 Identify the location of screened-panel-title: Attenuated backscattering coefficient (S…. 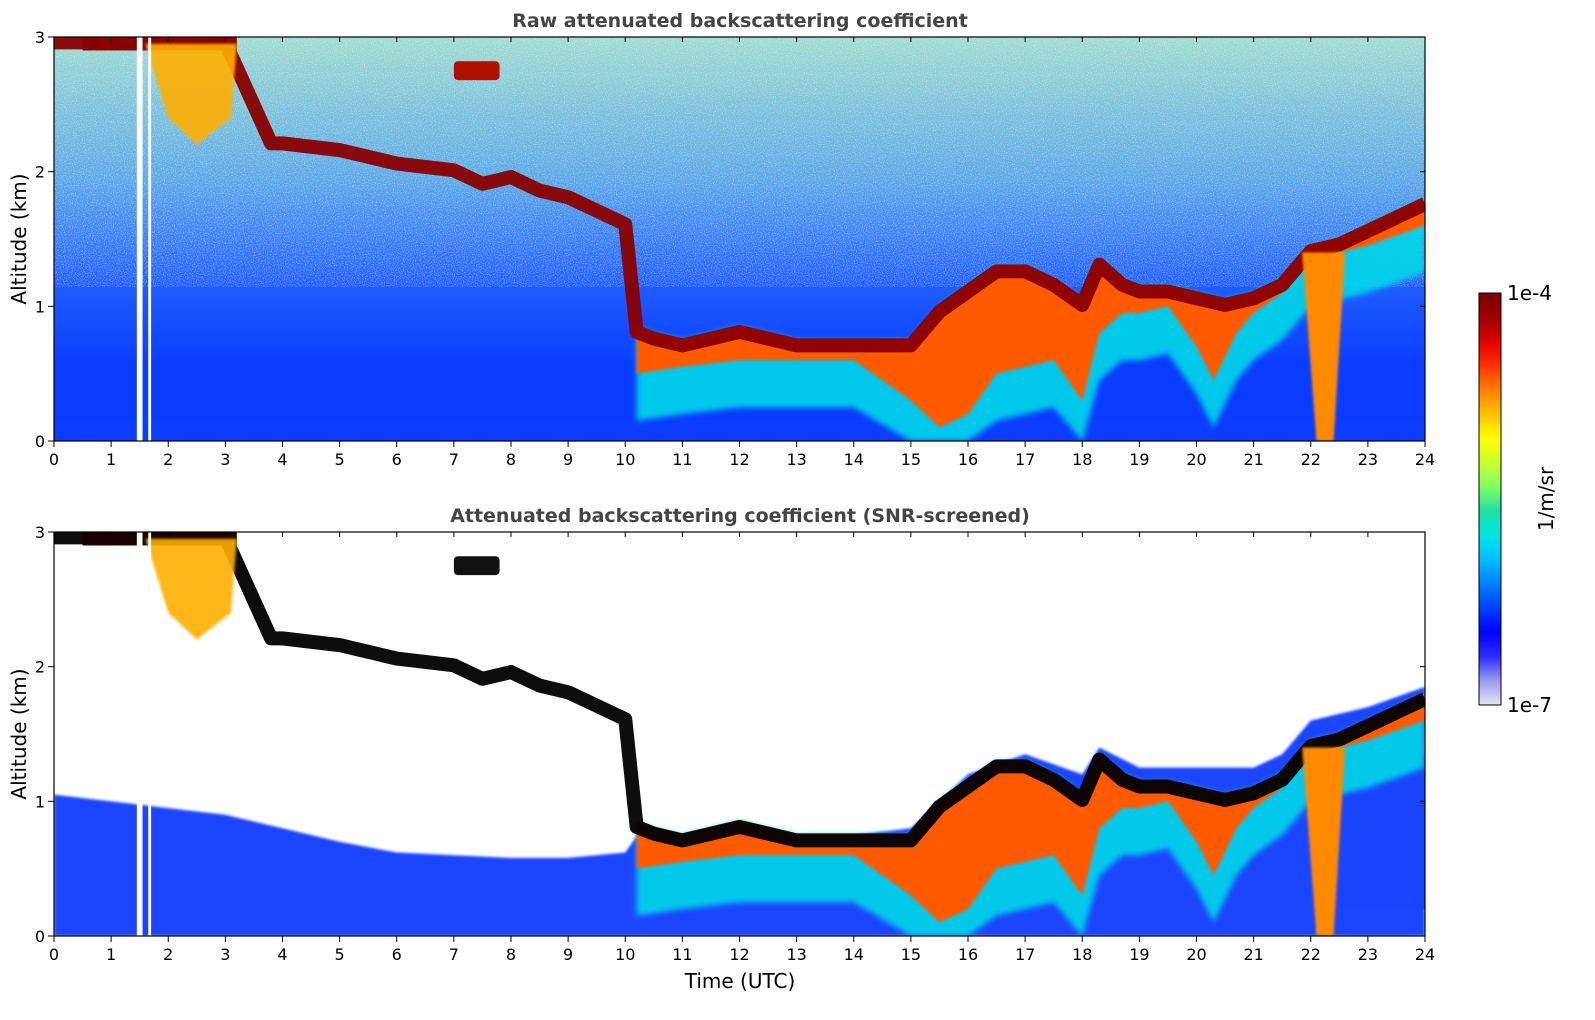
(740, 516).